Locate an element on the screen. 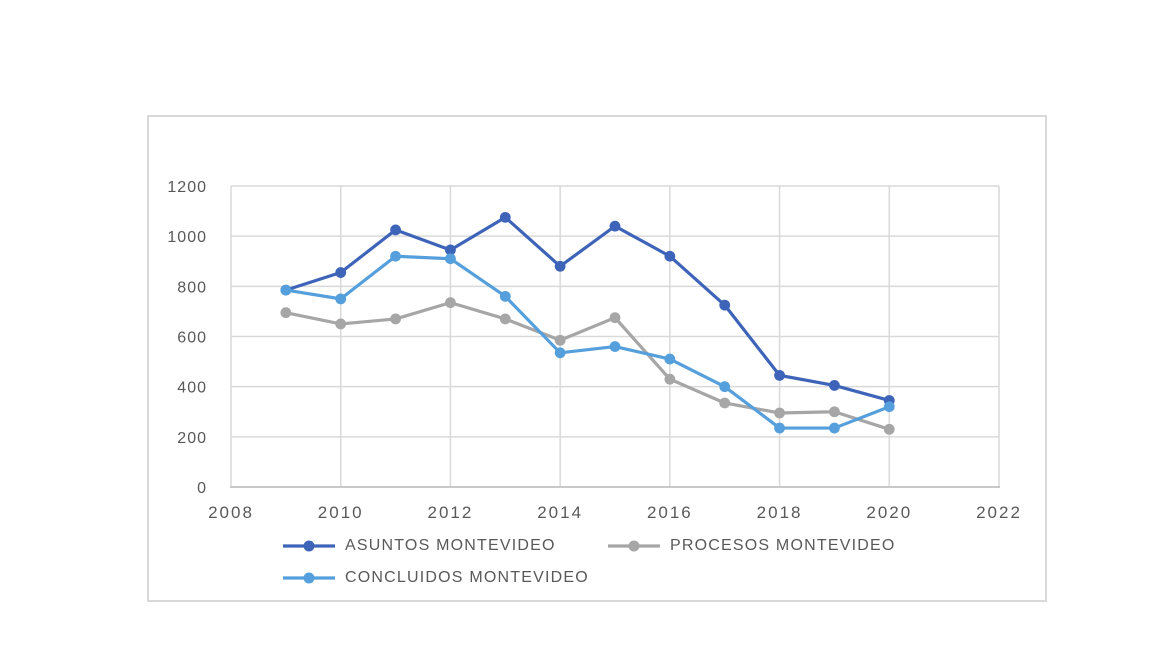  series-marker-1-2018 is located at coordinates (779, 413).